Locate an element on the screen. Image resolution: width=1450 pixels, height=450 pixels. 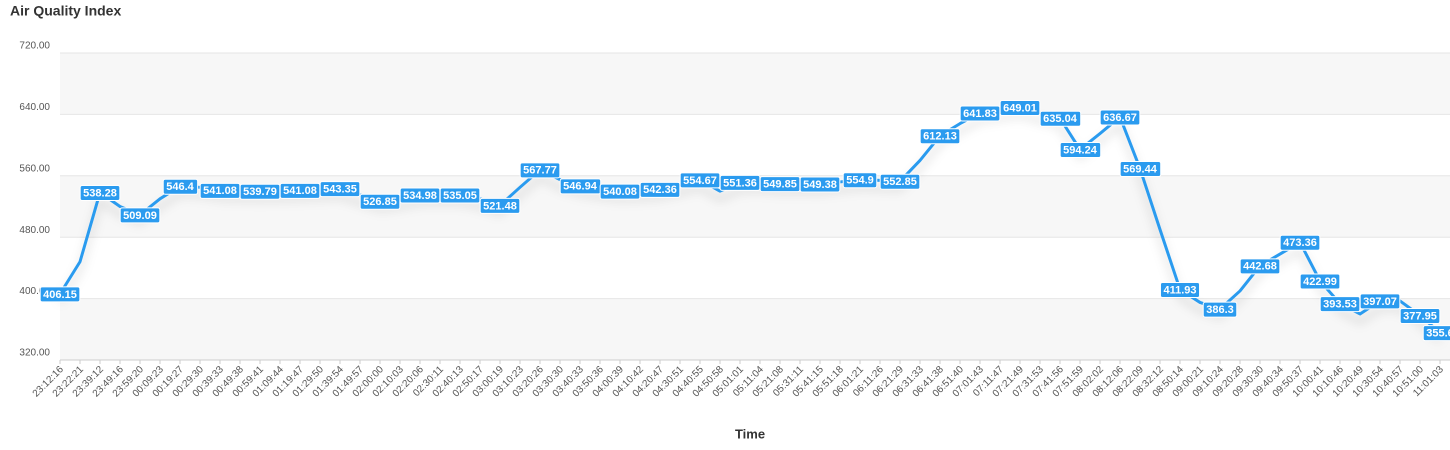
data-label: 535.05 is located at coordinates (460, 195).